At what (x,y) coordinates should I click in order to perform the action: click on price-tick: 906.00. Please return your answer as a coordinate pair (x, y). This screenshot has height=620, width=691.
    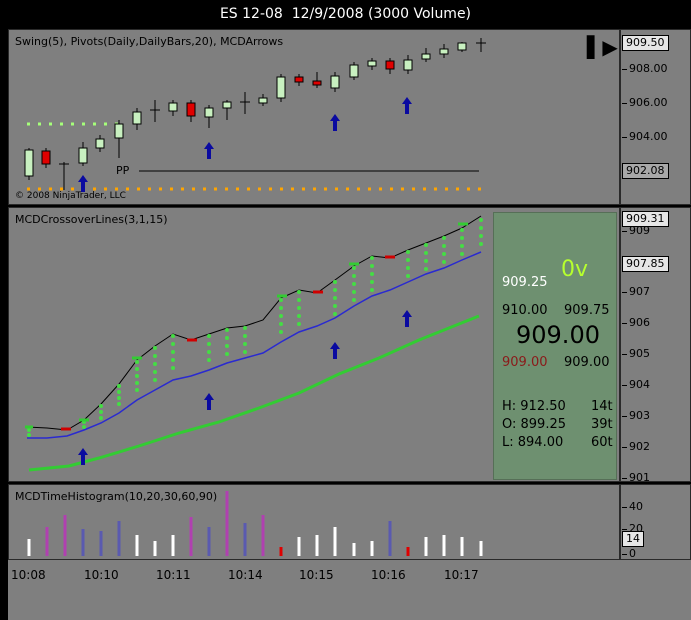
    Looking at the image, I should click on (645, 102).